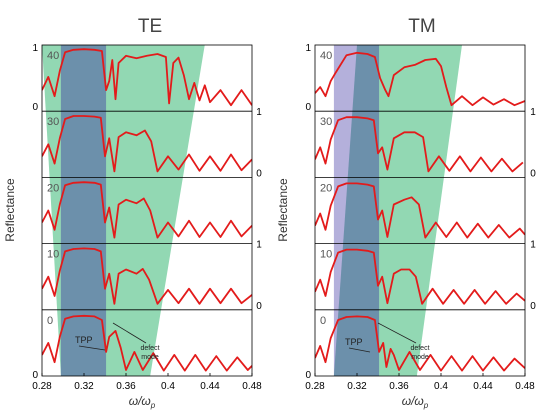  I want to click on chart-title: TM, so click(421, 26).